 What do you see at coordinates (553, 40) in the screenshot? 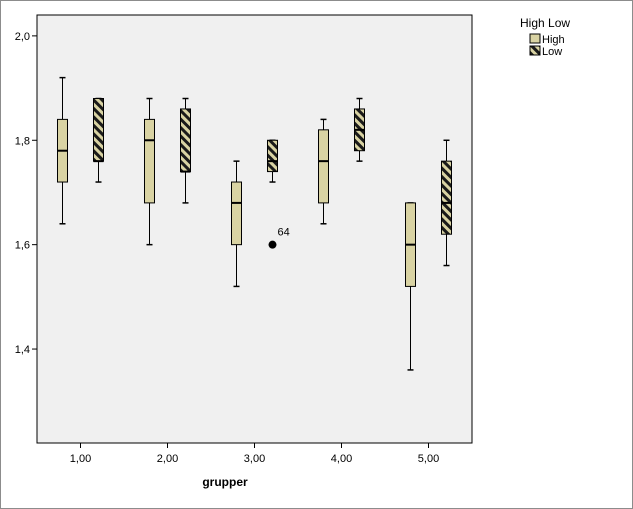
I see `legend-label-high: High` at bounding box center [553, 40].